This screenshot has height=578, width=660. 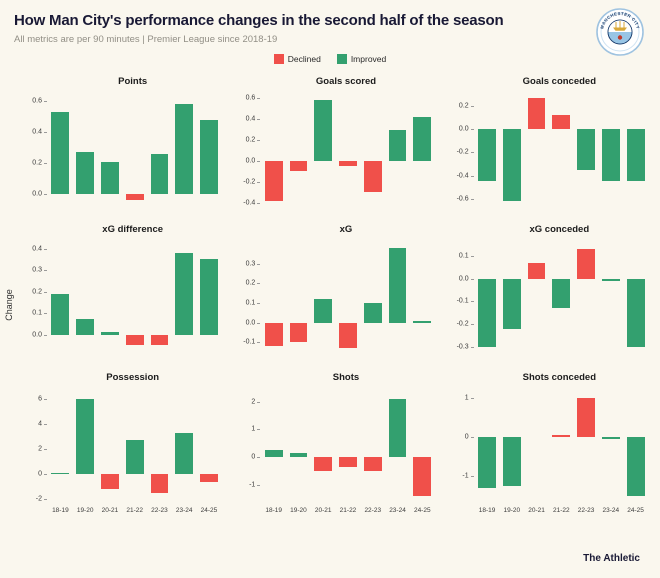 I want to click on y-tick-label: -2, so click(x=38, y=499).